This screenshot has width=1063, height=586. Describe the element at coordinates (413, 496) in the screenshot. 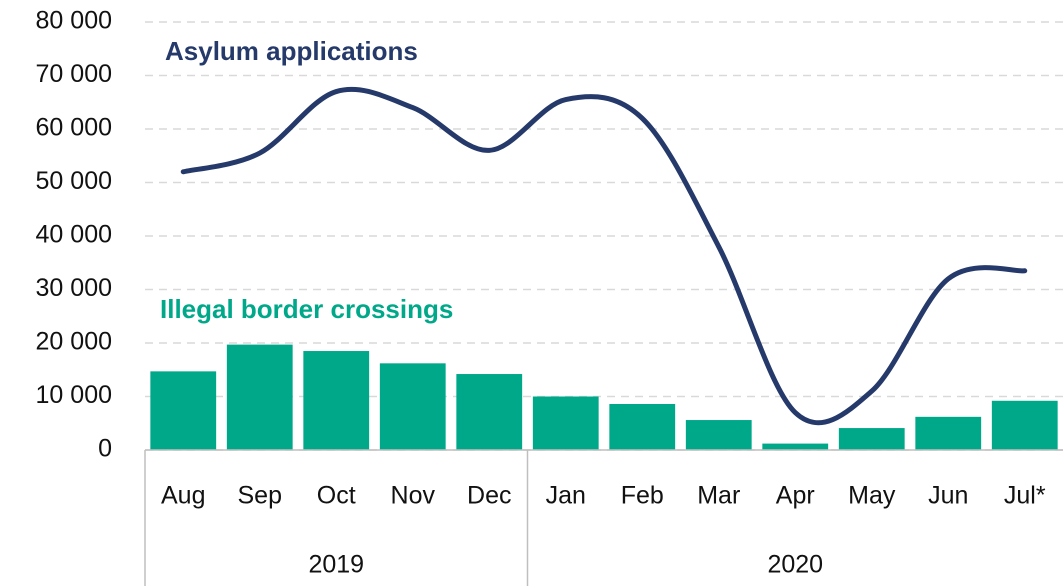

I see `x-tick-label: Nov` at that location.